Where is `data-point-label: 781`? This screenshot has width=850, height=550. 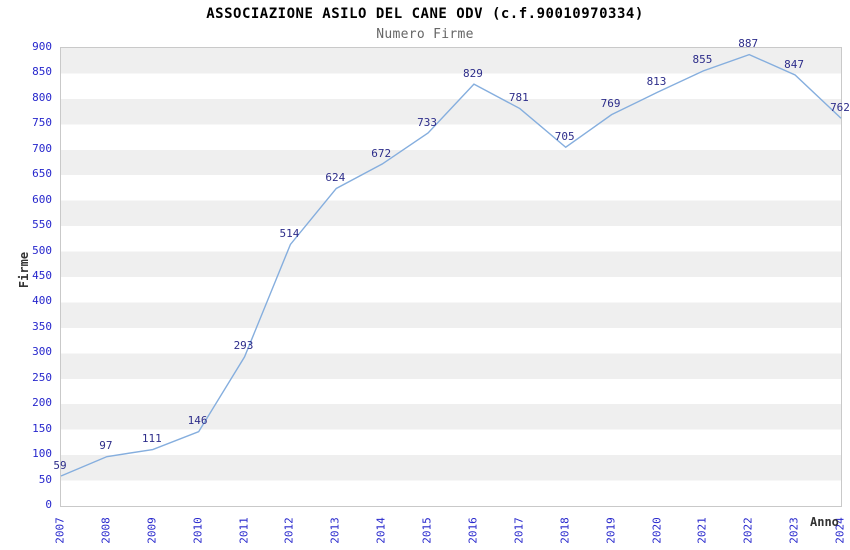
data-point-label: 781 is located at coordinates (518, 98).